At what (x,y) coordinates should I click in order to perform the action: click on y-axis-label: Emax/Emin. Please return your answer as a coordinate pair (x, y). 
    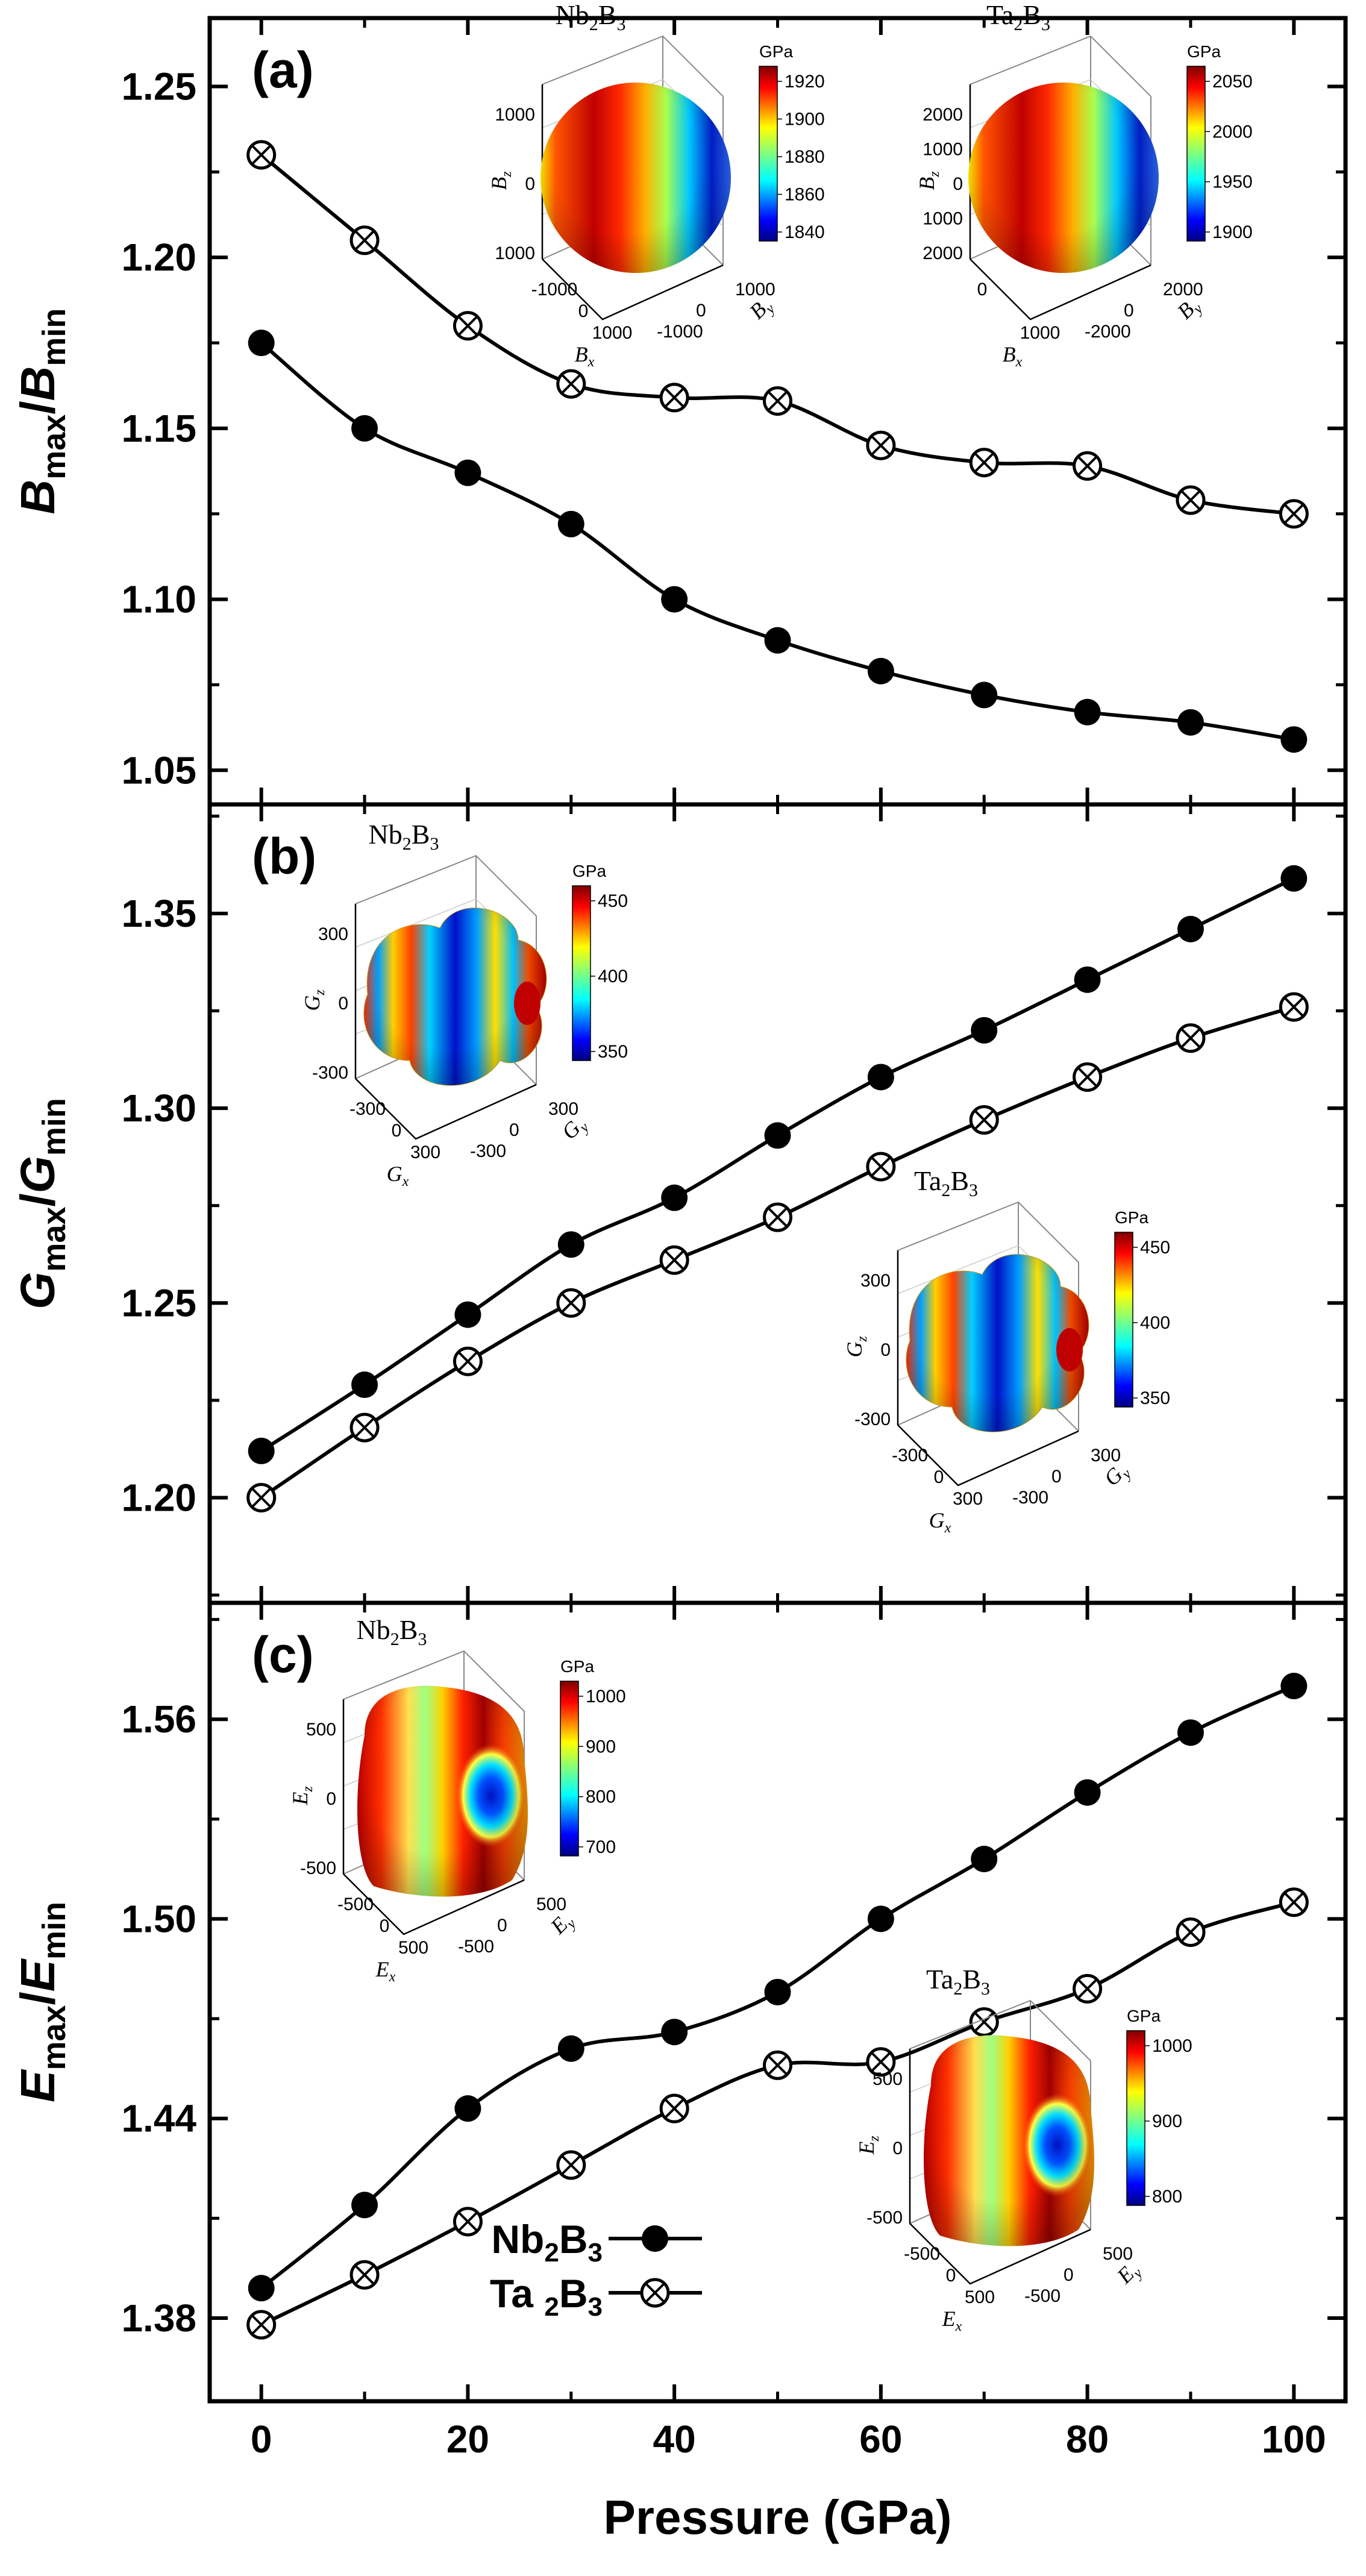
    Looking at the image, I should click on (42, 2002).